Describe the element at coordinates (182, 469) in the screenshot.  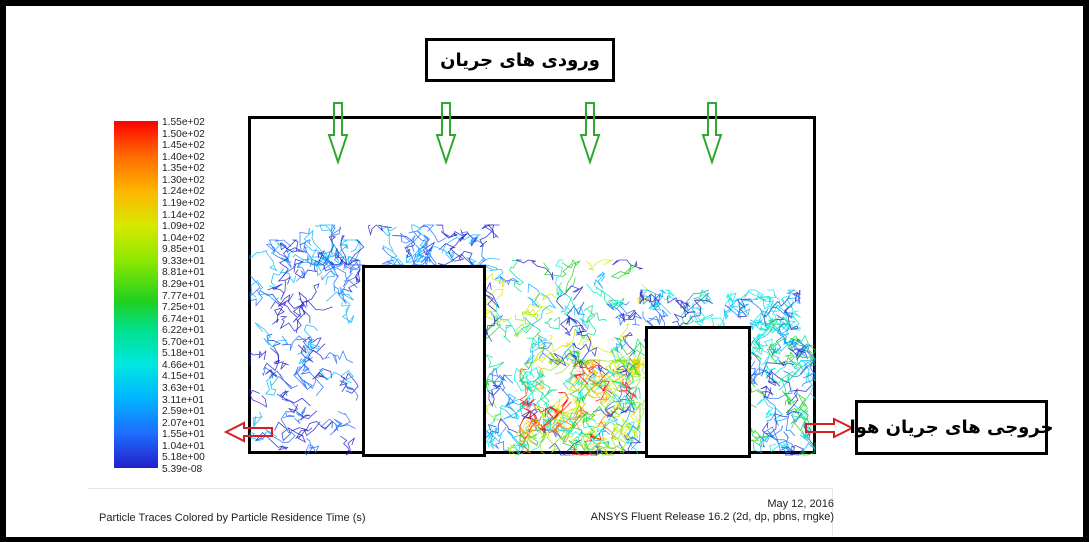
I see `colorbar-tick-label: 5.39e-08` at that location.